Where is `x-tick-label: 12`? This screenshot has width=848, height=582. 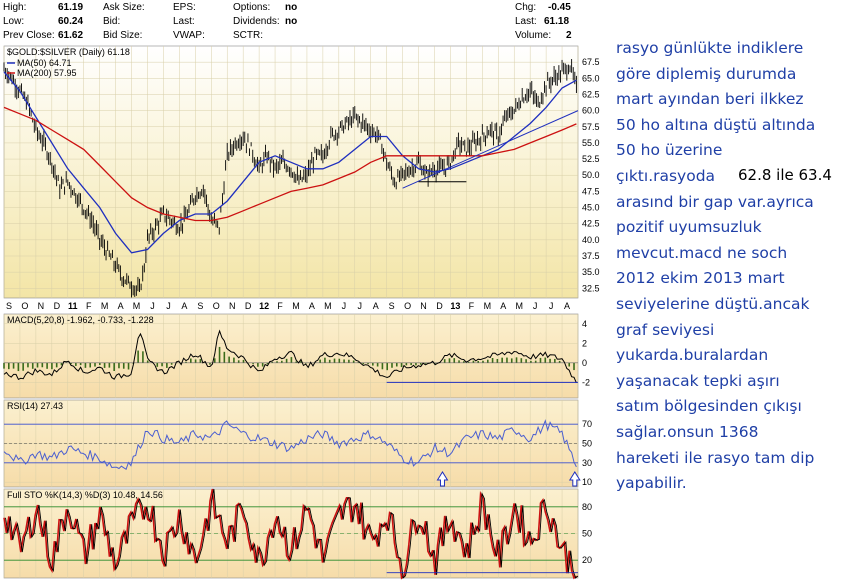
x-tick-label: 12 is located at coordinates (264, 306).